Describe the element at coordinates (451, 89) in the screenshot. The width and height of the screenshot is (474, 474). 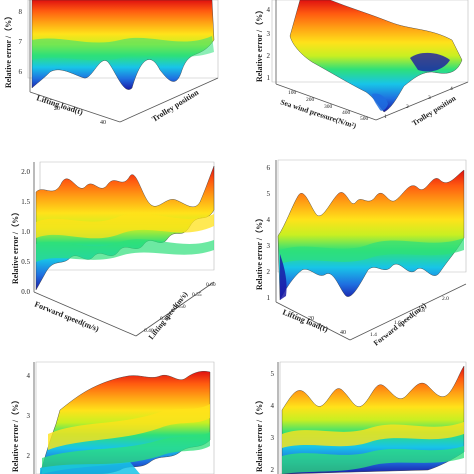
I see `y-tick: 4` at that location.